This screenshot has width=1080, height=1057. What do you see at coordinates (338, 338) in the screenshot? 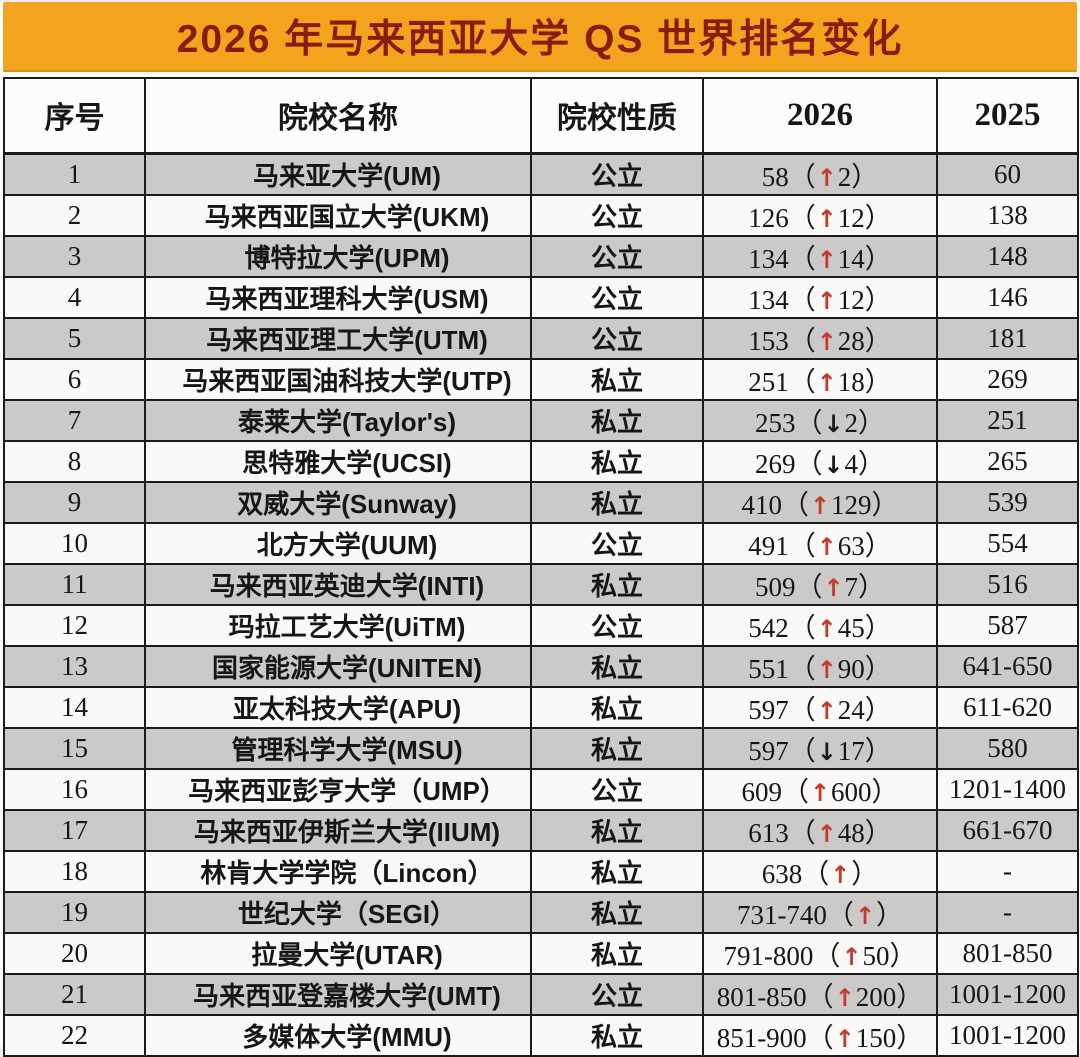
I see `university-name-cell: 马来西亚理工大学(UTM)` at bounding box center [338, 338].